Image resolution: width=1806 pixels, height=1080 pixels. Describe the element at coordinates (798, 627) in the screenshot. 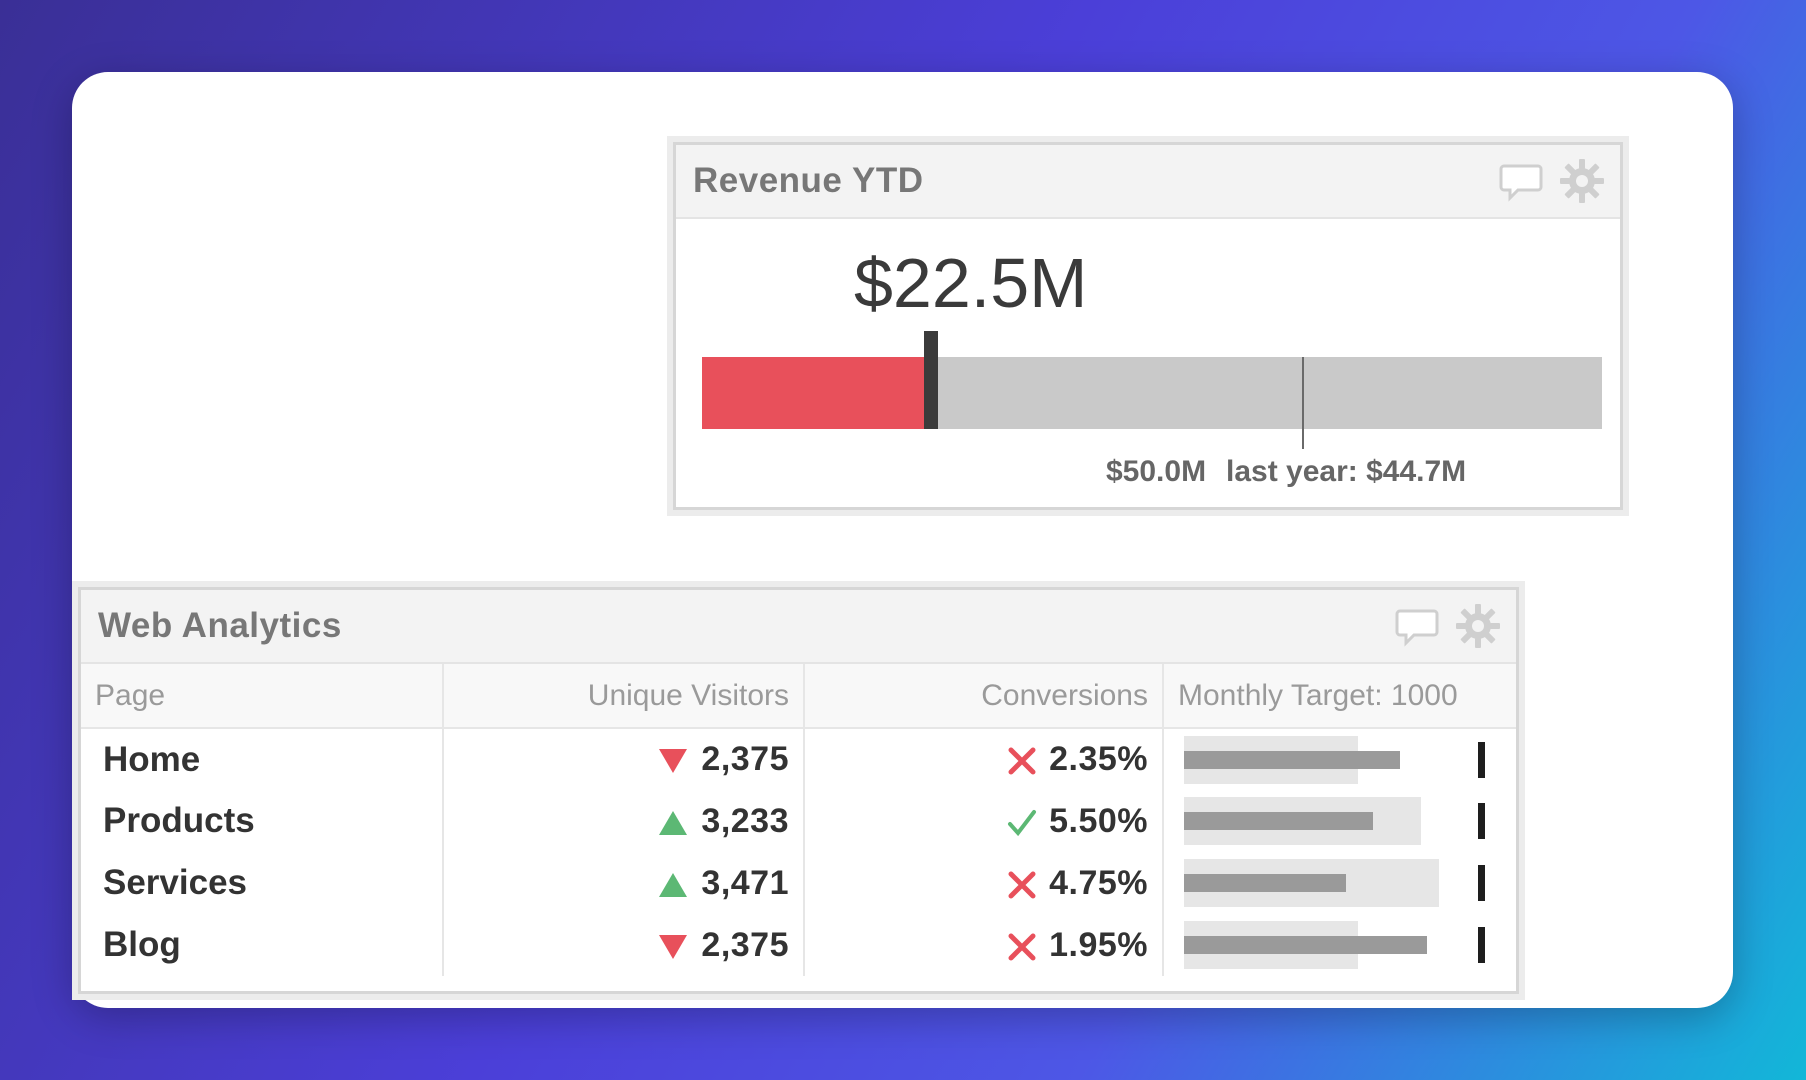

I see `analytics-widget-header: Web Analytics` at that location.